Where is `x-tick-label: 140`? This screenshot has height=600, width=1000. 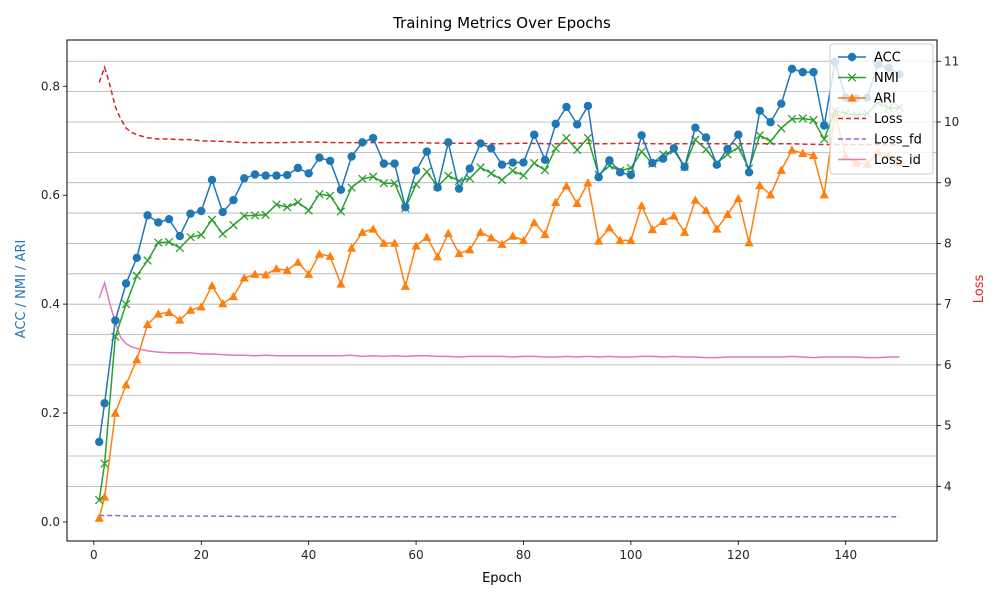 x-tick-label: 140 is located at coordinates (845, 555).